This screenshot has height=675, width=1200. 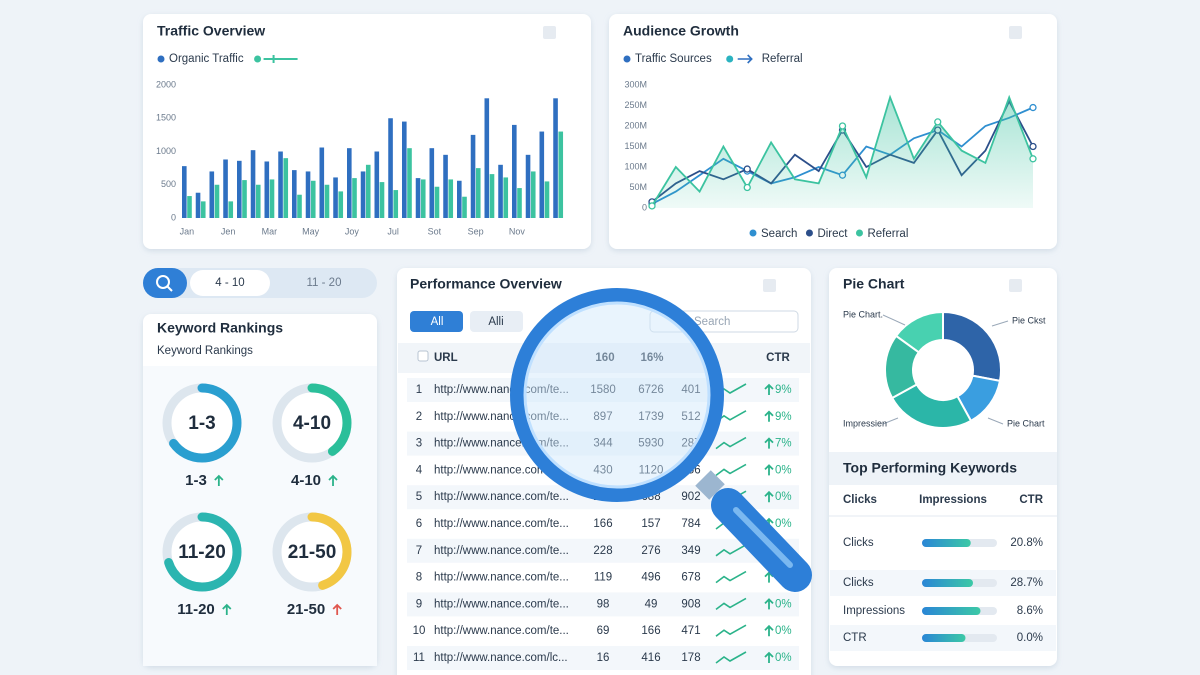 What do you see at coordinates (166, 118) in the screenshot?
I see `y-tick-label: 1500` at bounding box center [166, 118].